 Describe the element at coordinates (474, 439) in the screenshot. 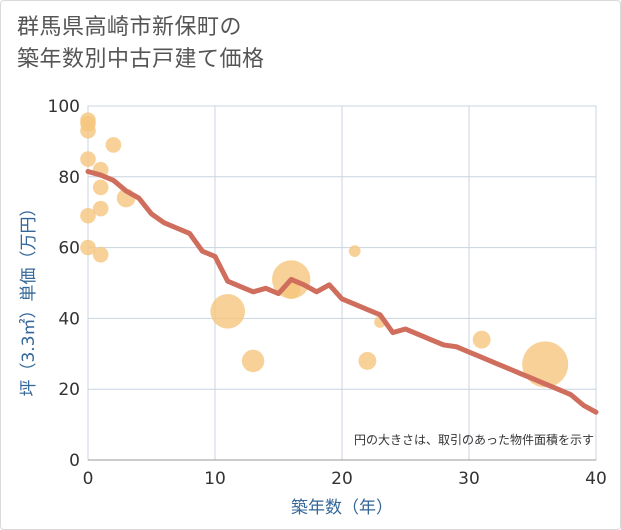

I see `bubble-size-note: 円の大きさは、取引のあった物件面積を示す` at that location.